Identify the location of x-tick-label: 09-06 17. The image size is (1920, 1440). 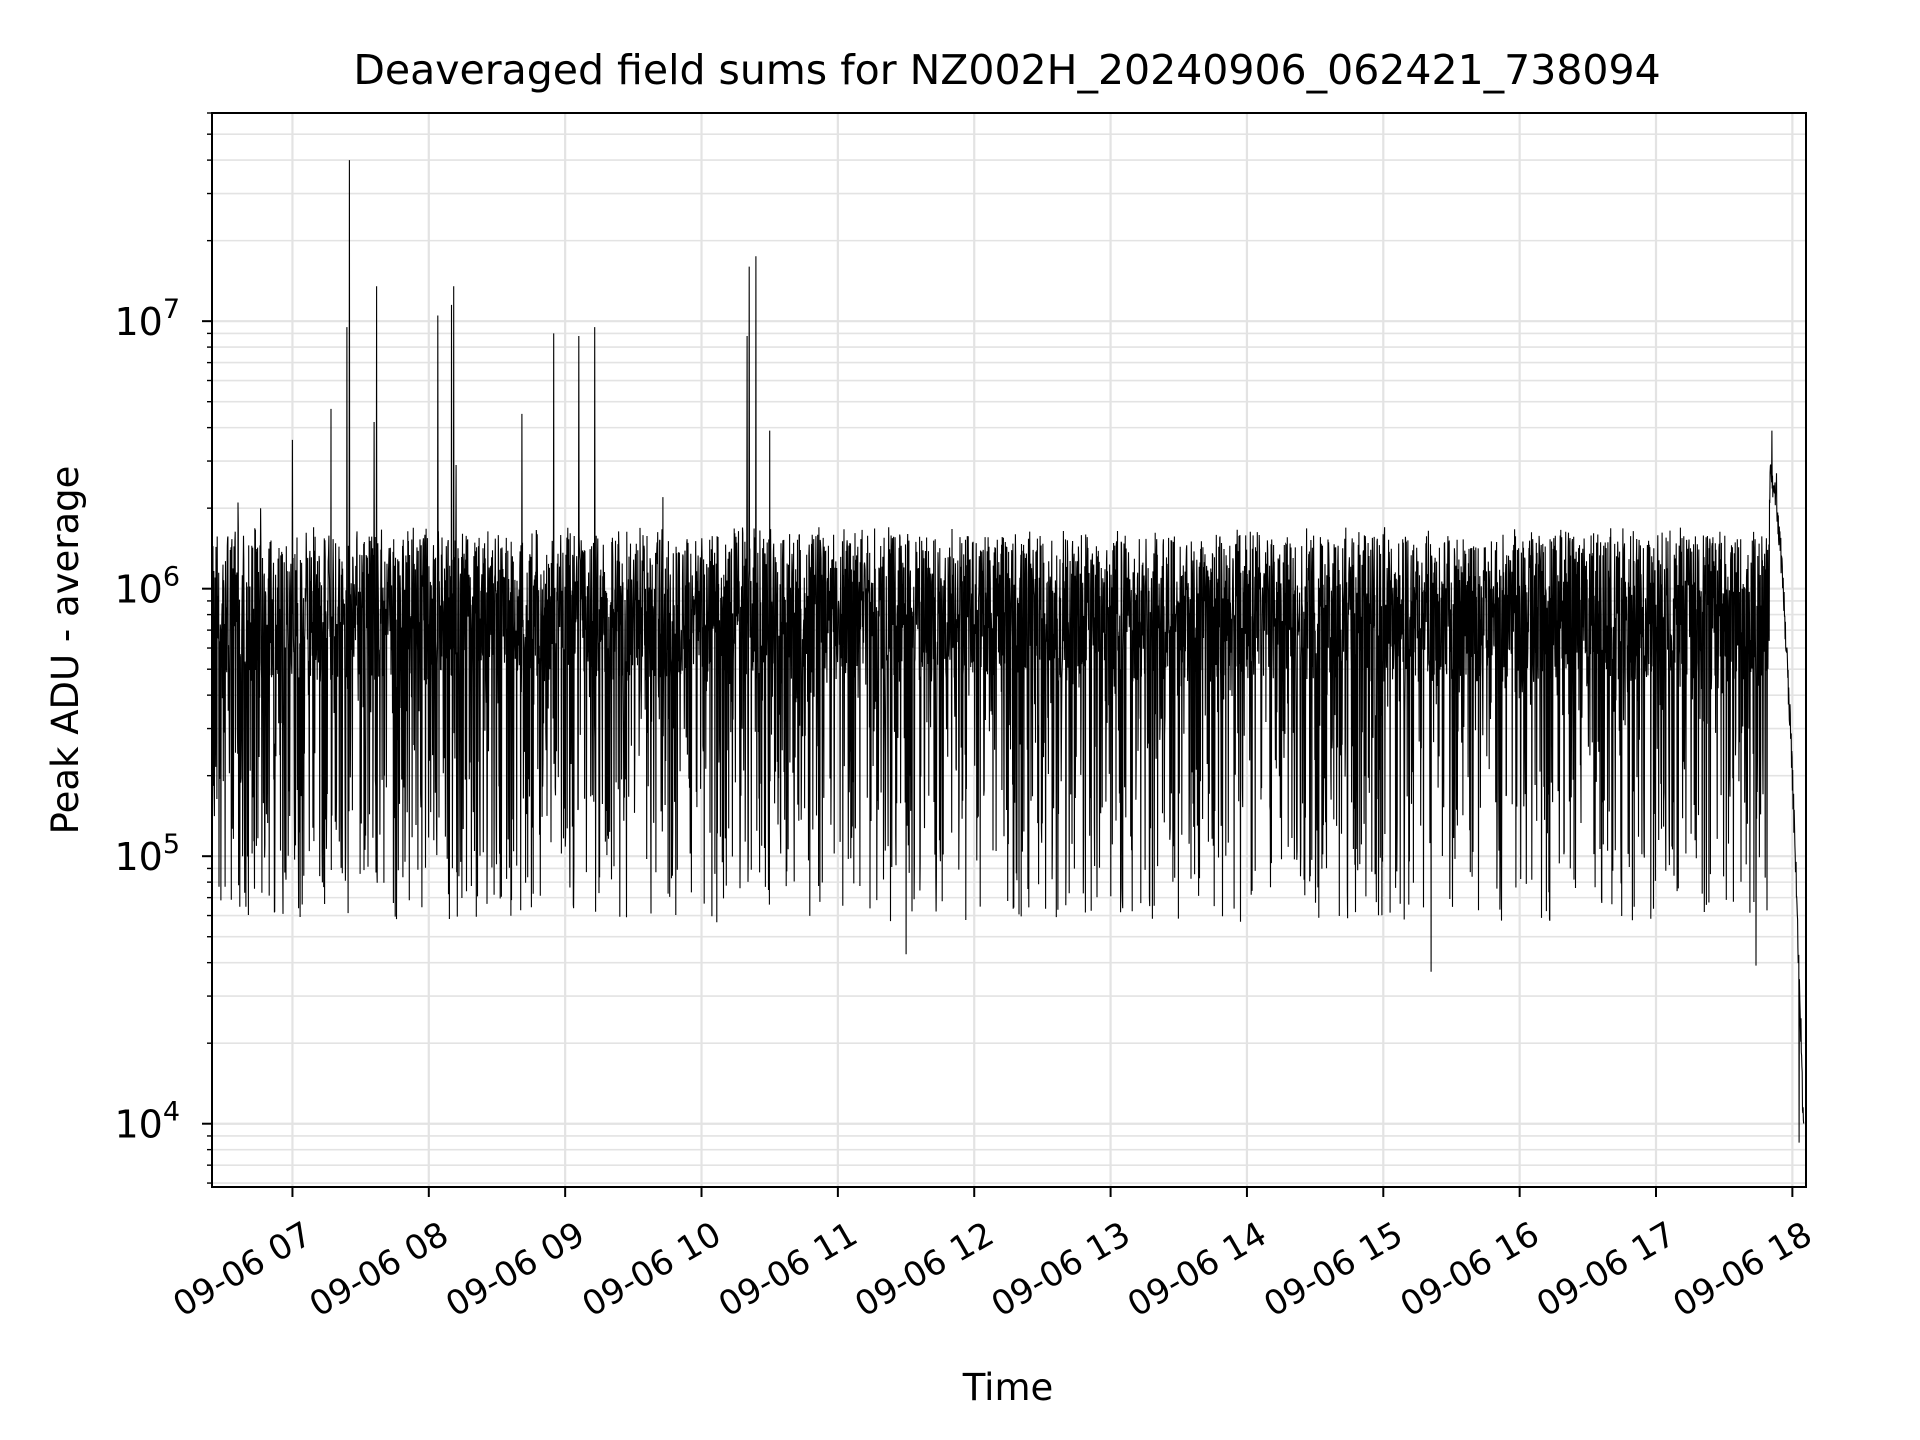
(1606, 1269).